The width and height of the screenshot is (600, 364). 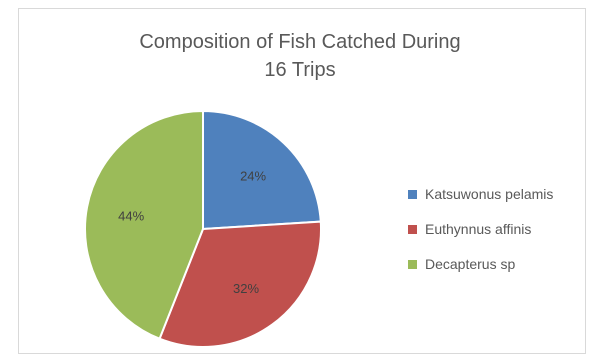 What do you see at coordinates (470, 264) in the screenshot?
I see `legend-label-decapterus-sp: Decapterus sp` at bounding box center [470, 264].